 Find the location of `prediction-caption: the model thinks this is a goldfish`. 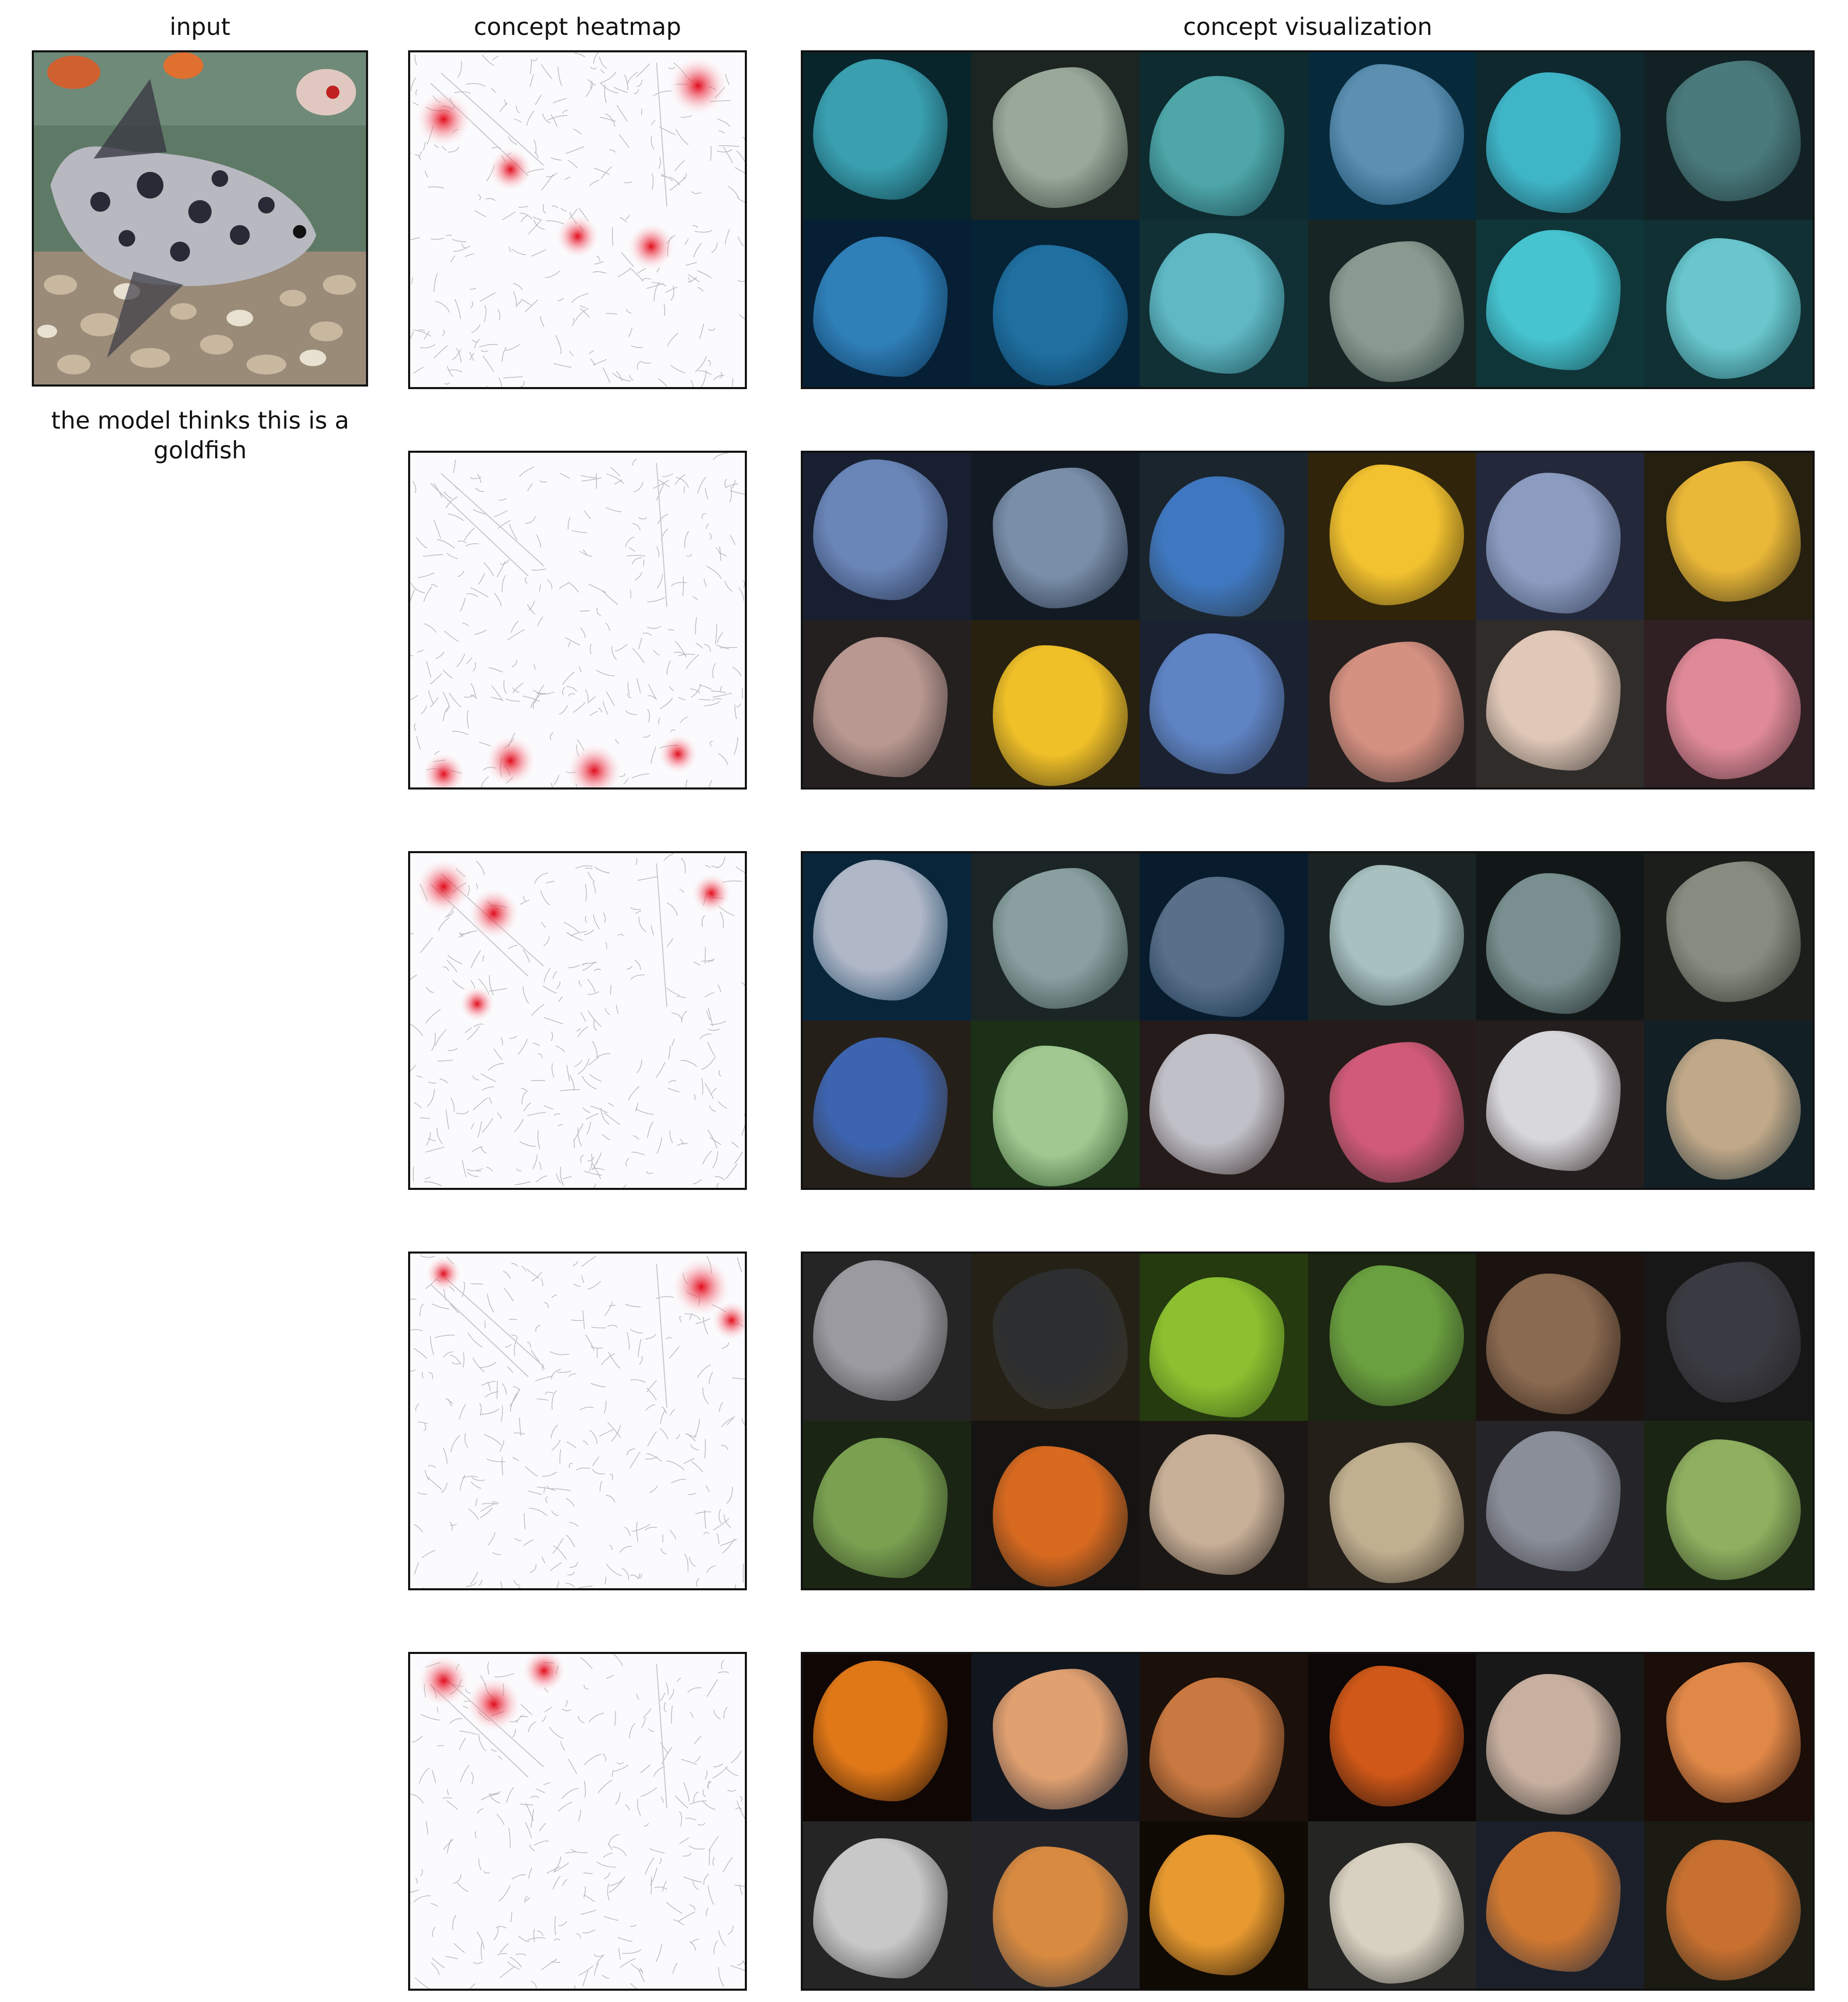

prediction-caption: the model thinks this is a goldfish is located at coordinates (200, 435).